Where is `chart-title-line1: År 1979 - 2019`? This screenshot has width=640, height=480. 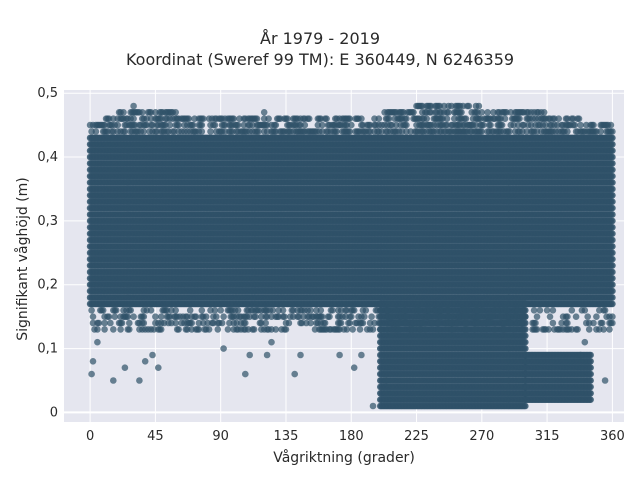
chart-title-line1: År 1979 - 2019 is located at coordinates (320, 38).